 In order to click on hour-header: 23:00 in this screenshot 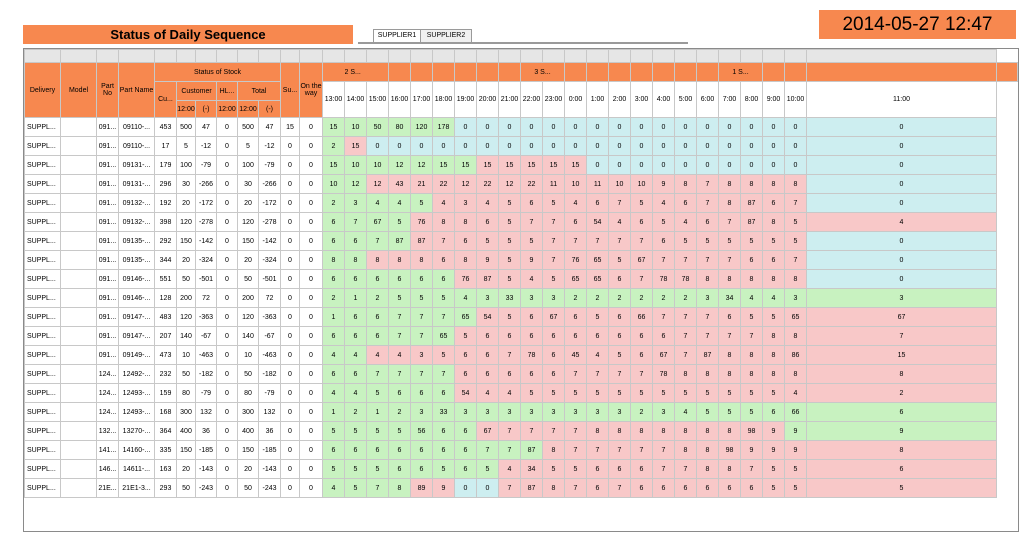, I will do `click(553, 99)`.